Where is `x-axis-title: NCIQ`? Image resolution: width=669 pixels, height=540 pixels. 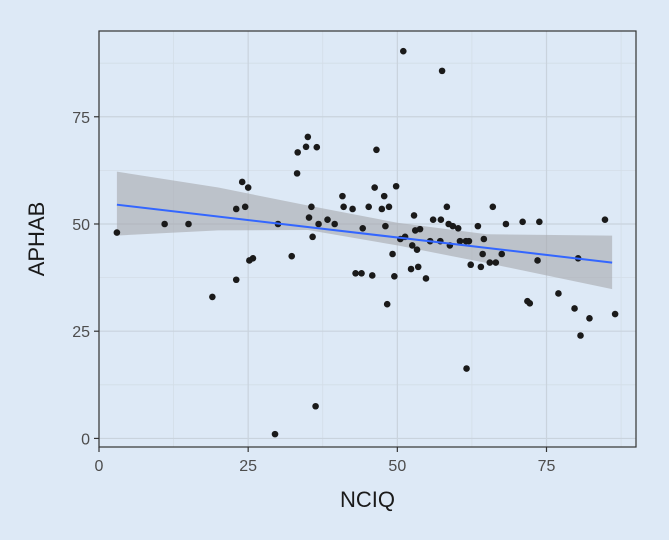
x-axis-title: NCIQ is located at coordinates (367, 499).